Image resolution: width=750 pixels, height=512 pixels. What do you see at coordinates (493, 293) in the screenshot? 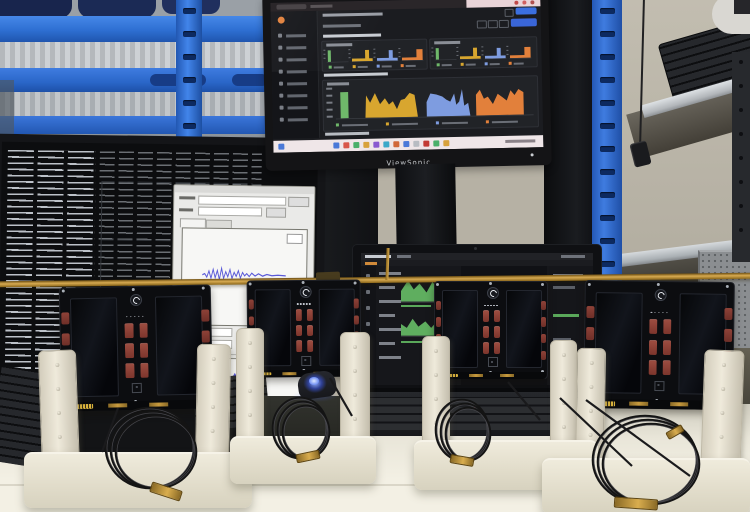
I see `logo-sticker` at bounding box center [493, 293].